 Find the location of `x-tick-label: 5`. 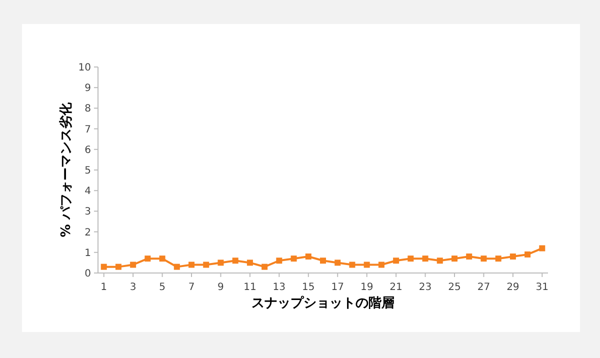

x-tick-label: 5 is located at coordinates (162, 287).